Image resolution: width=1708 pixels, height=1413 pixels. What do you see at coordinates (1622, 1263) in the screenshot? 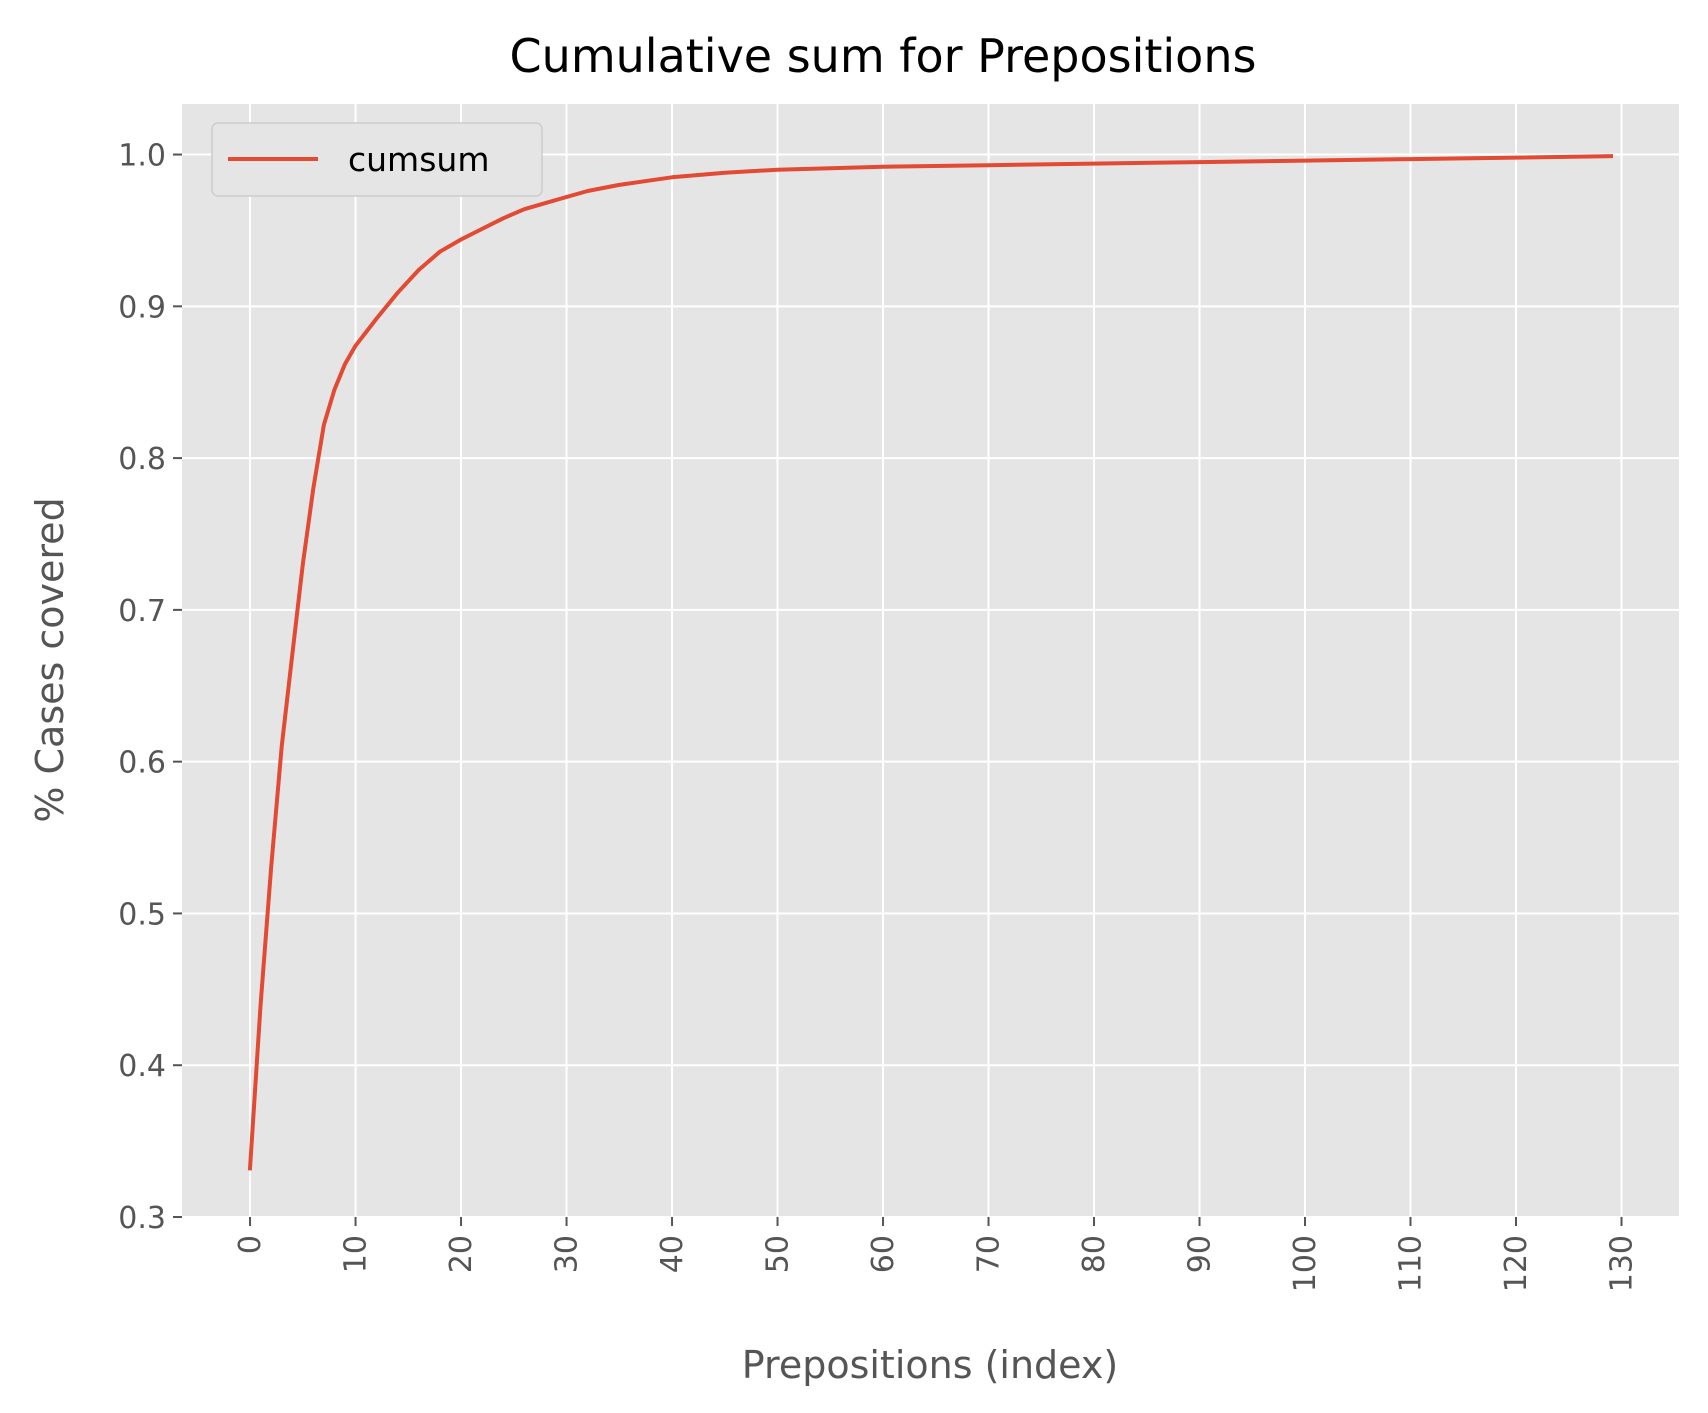
I see `x-tick-label: 130` at bounding box center [1622, 1263].